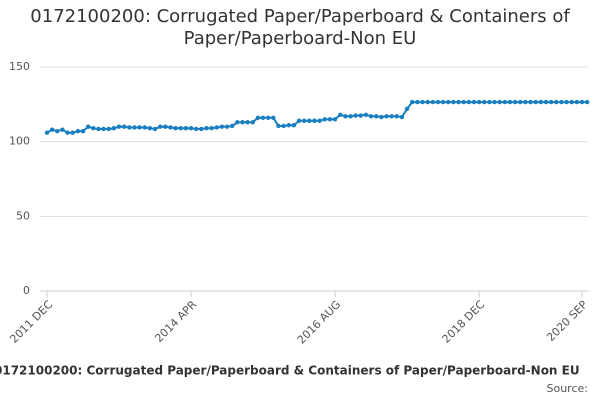  I want to click on y-tick-label: 150, so click(19, 66).